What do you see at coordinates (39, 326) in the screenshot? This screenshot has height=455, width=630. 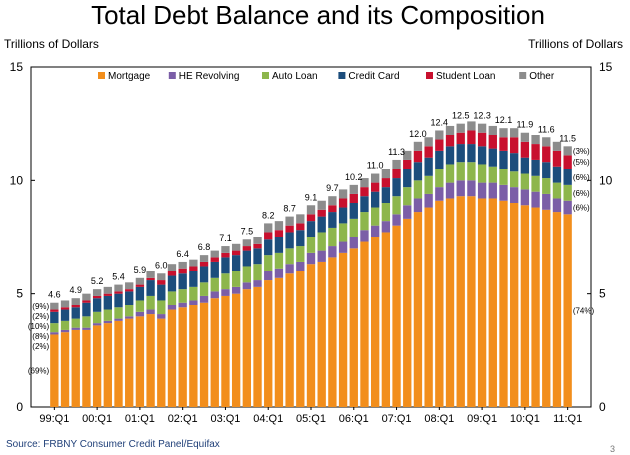 I see `composition-share-label: (10%)` at bounding box center [39, 326].